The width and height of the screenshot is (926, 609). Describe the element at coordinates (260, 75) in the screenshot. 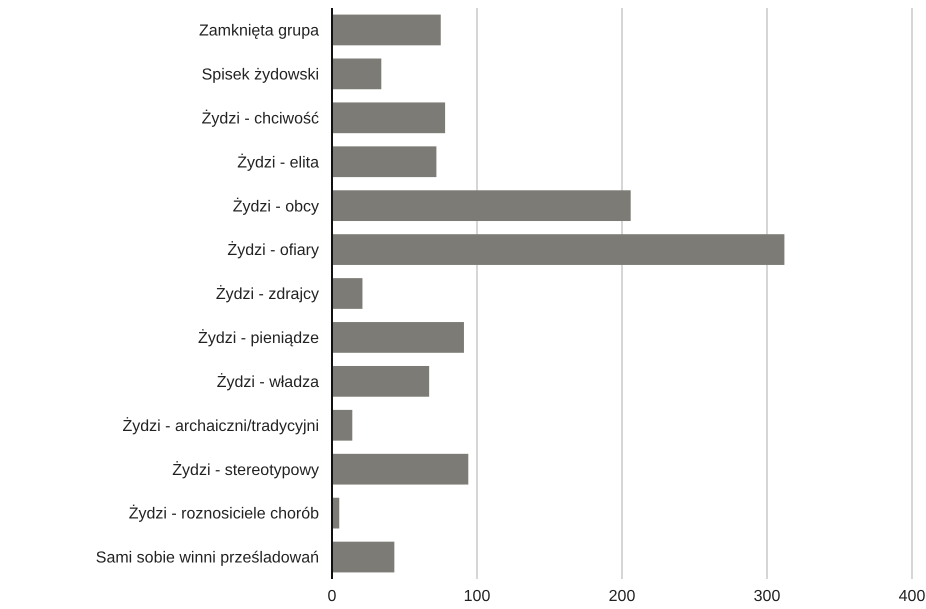

I see `y-tick-label: Spisek żydowski` at that location.